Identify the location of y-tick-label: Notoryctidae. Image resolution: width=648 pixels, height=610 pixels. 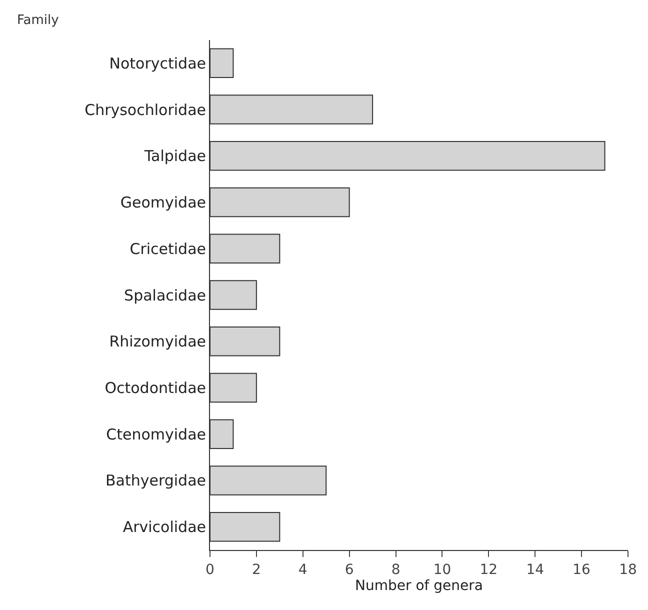
(157, 63).